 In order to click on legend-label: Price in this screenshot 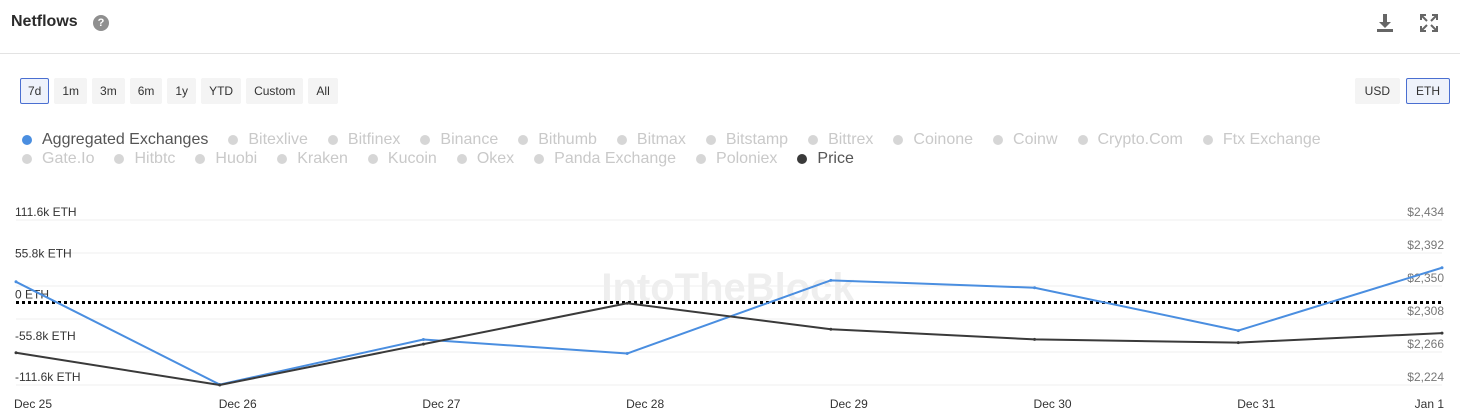, I will do `click(835, 158)`.